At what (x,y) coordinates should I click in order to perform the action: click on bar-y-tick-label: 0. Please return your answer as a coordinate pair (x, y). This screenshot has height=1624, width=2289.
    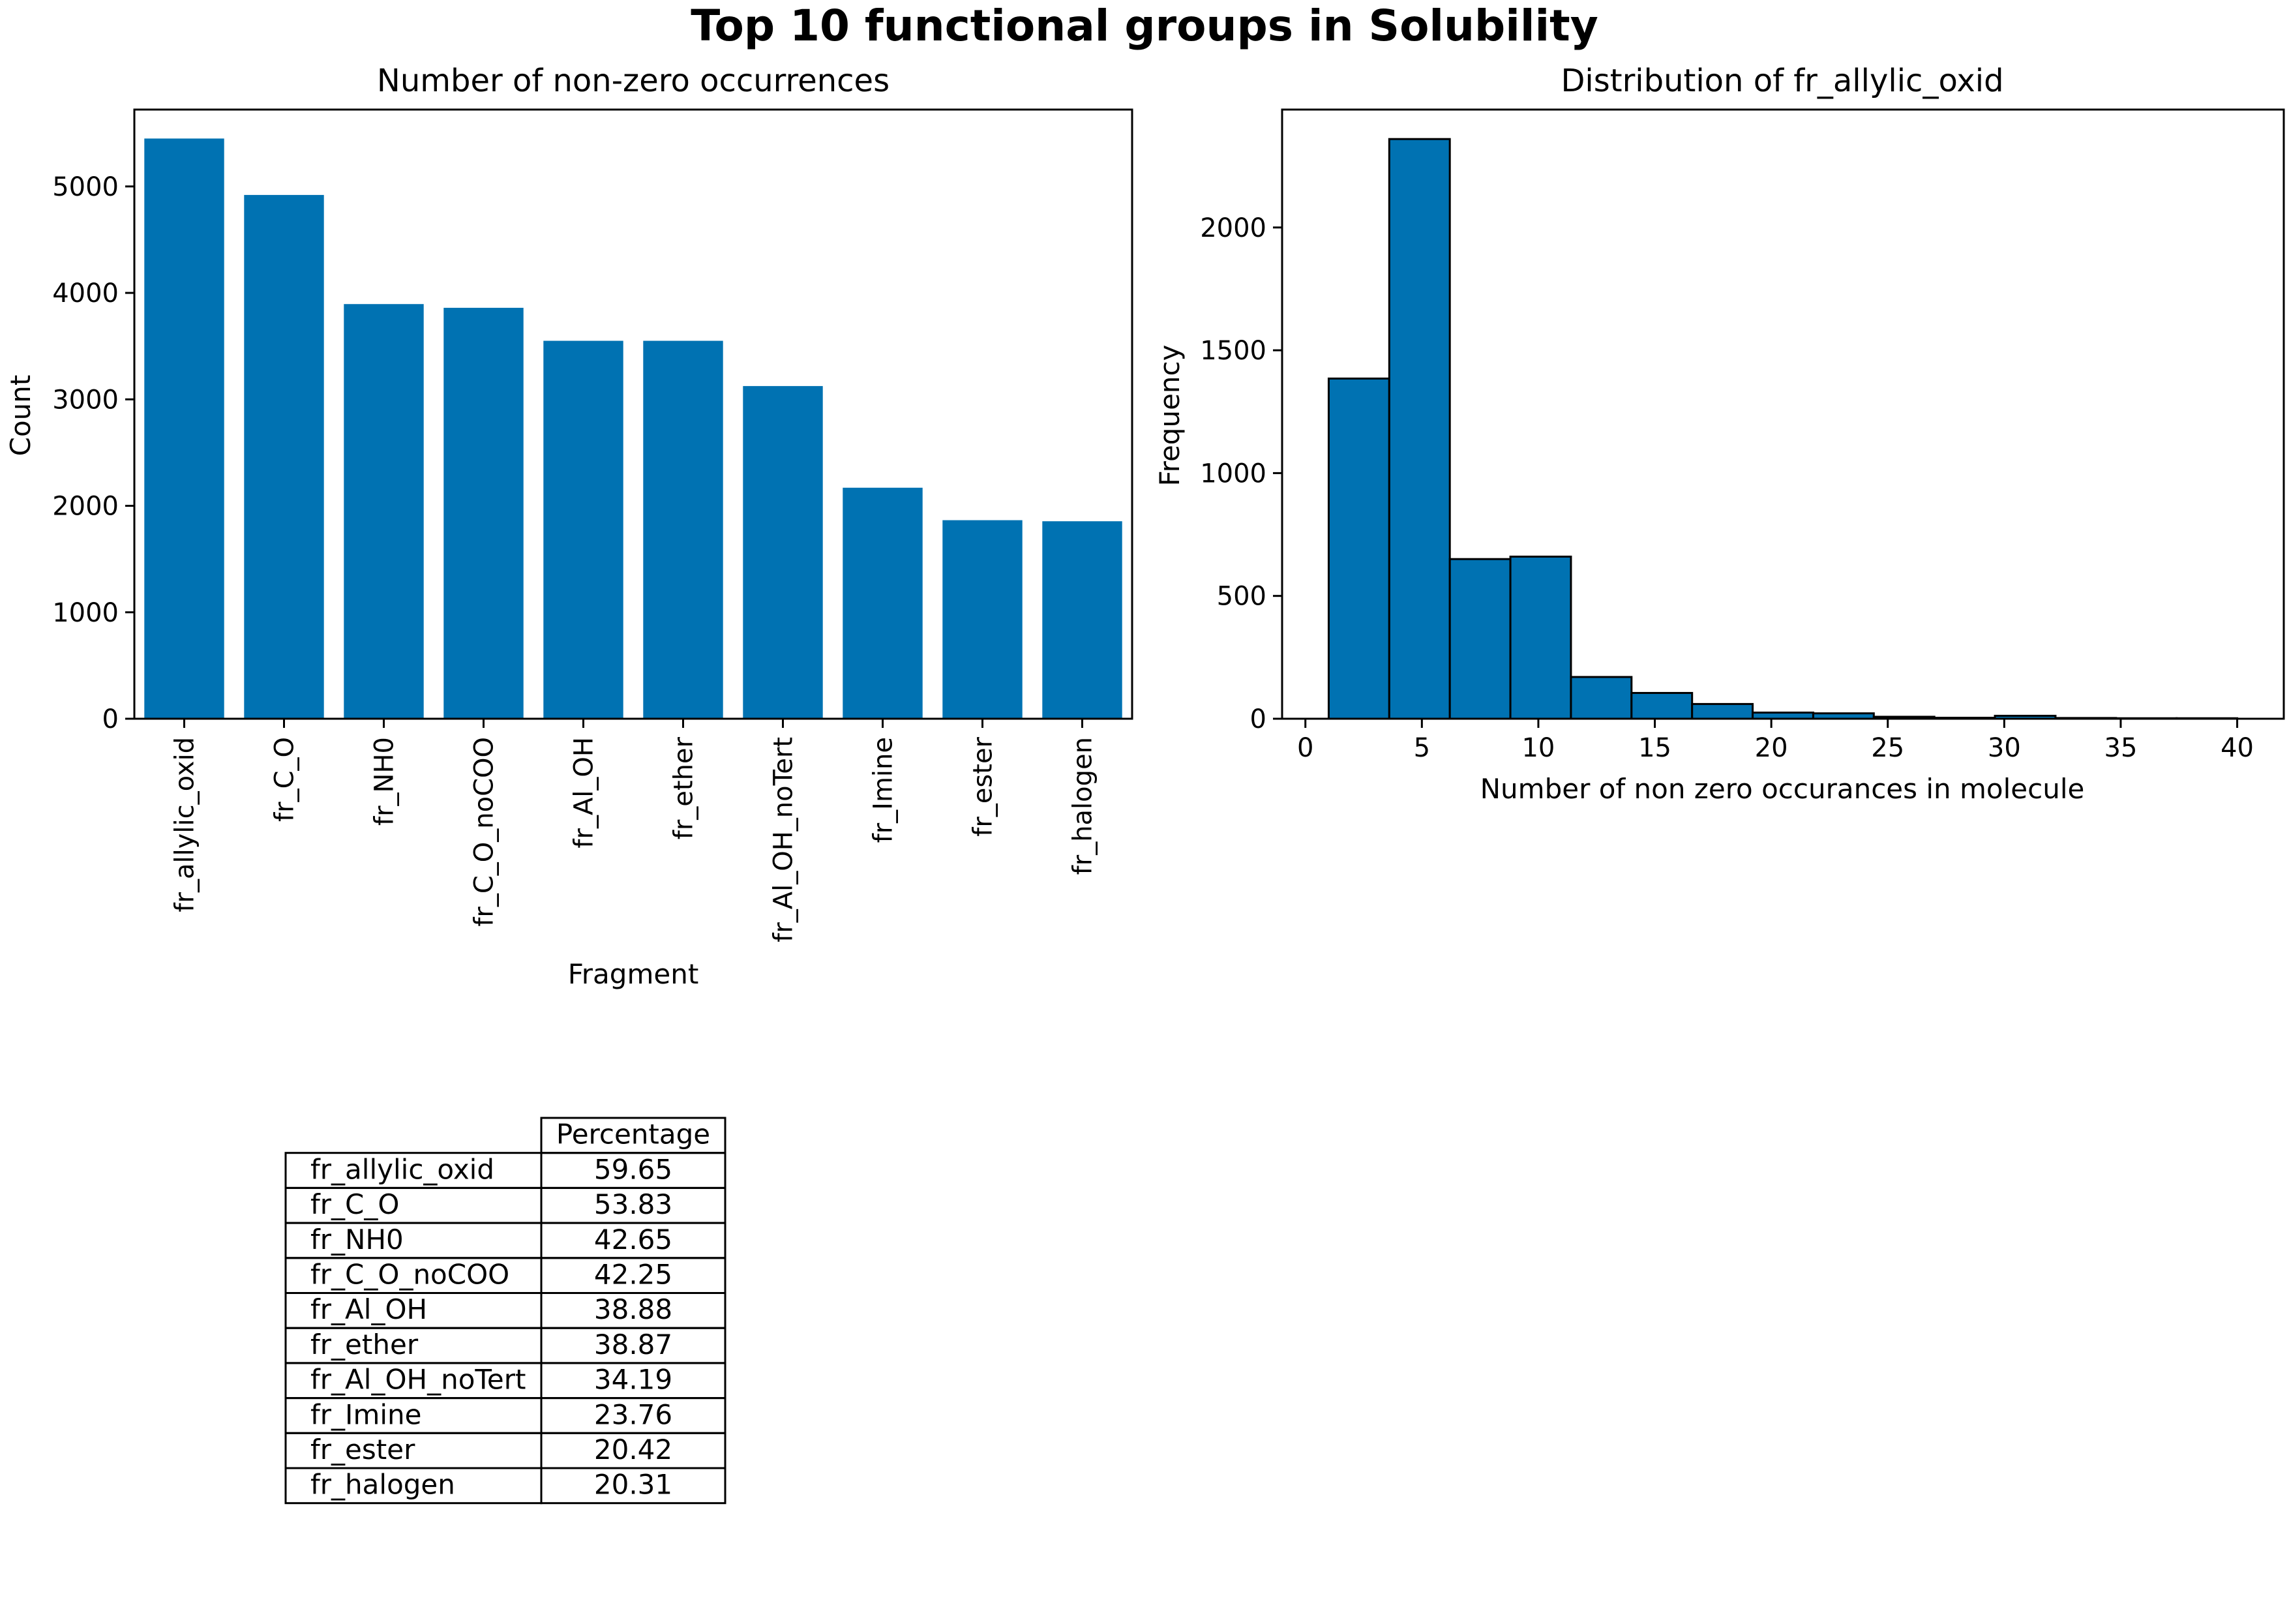
    Looking at the image, I should click on (110, 719).